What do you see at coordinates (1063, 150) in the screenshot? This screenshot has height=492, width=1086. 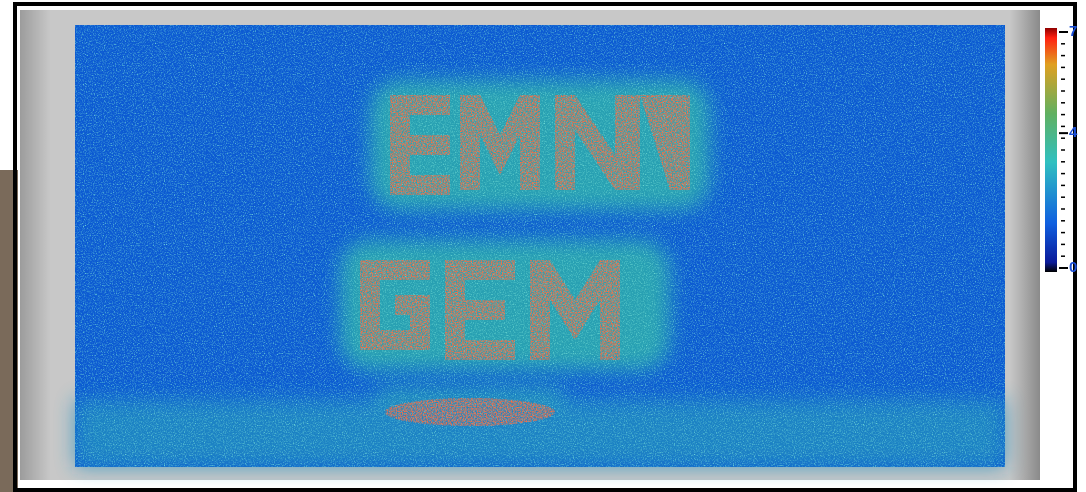 I see `colorbar-minor-ticks` at bounding box center [1063, 150].